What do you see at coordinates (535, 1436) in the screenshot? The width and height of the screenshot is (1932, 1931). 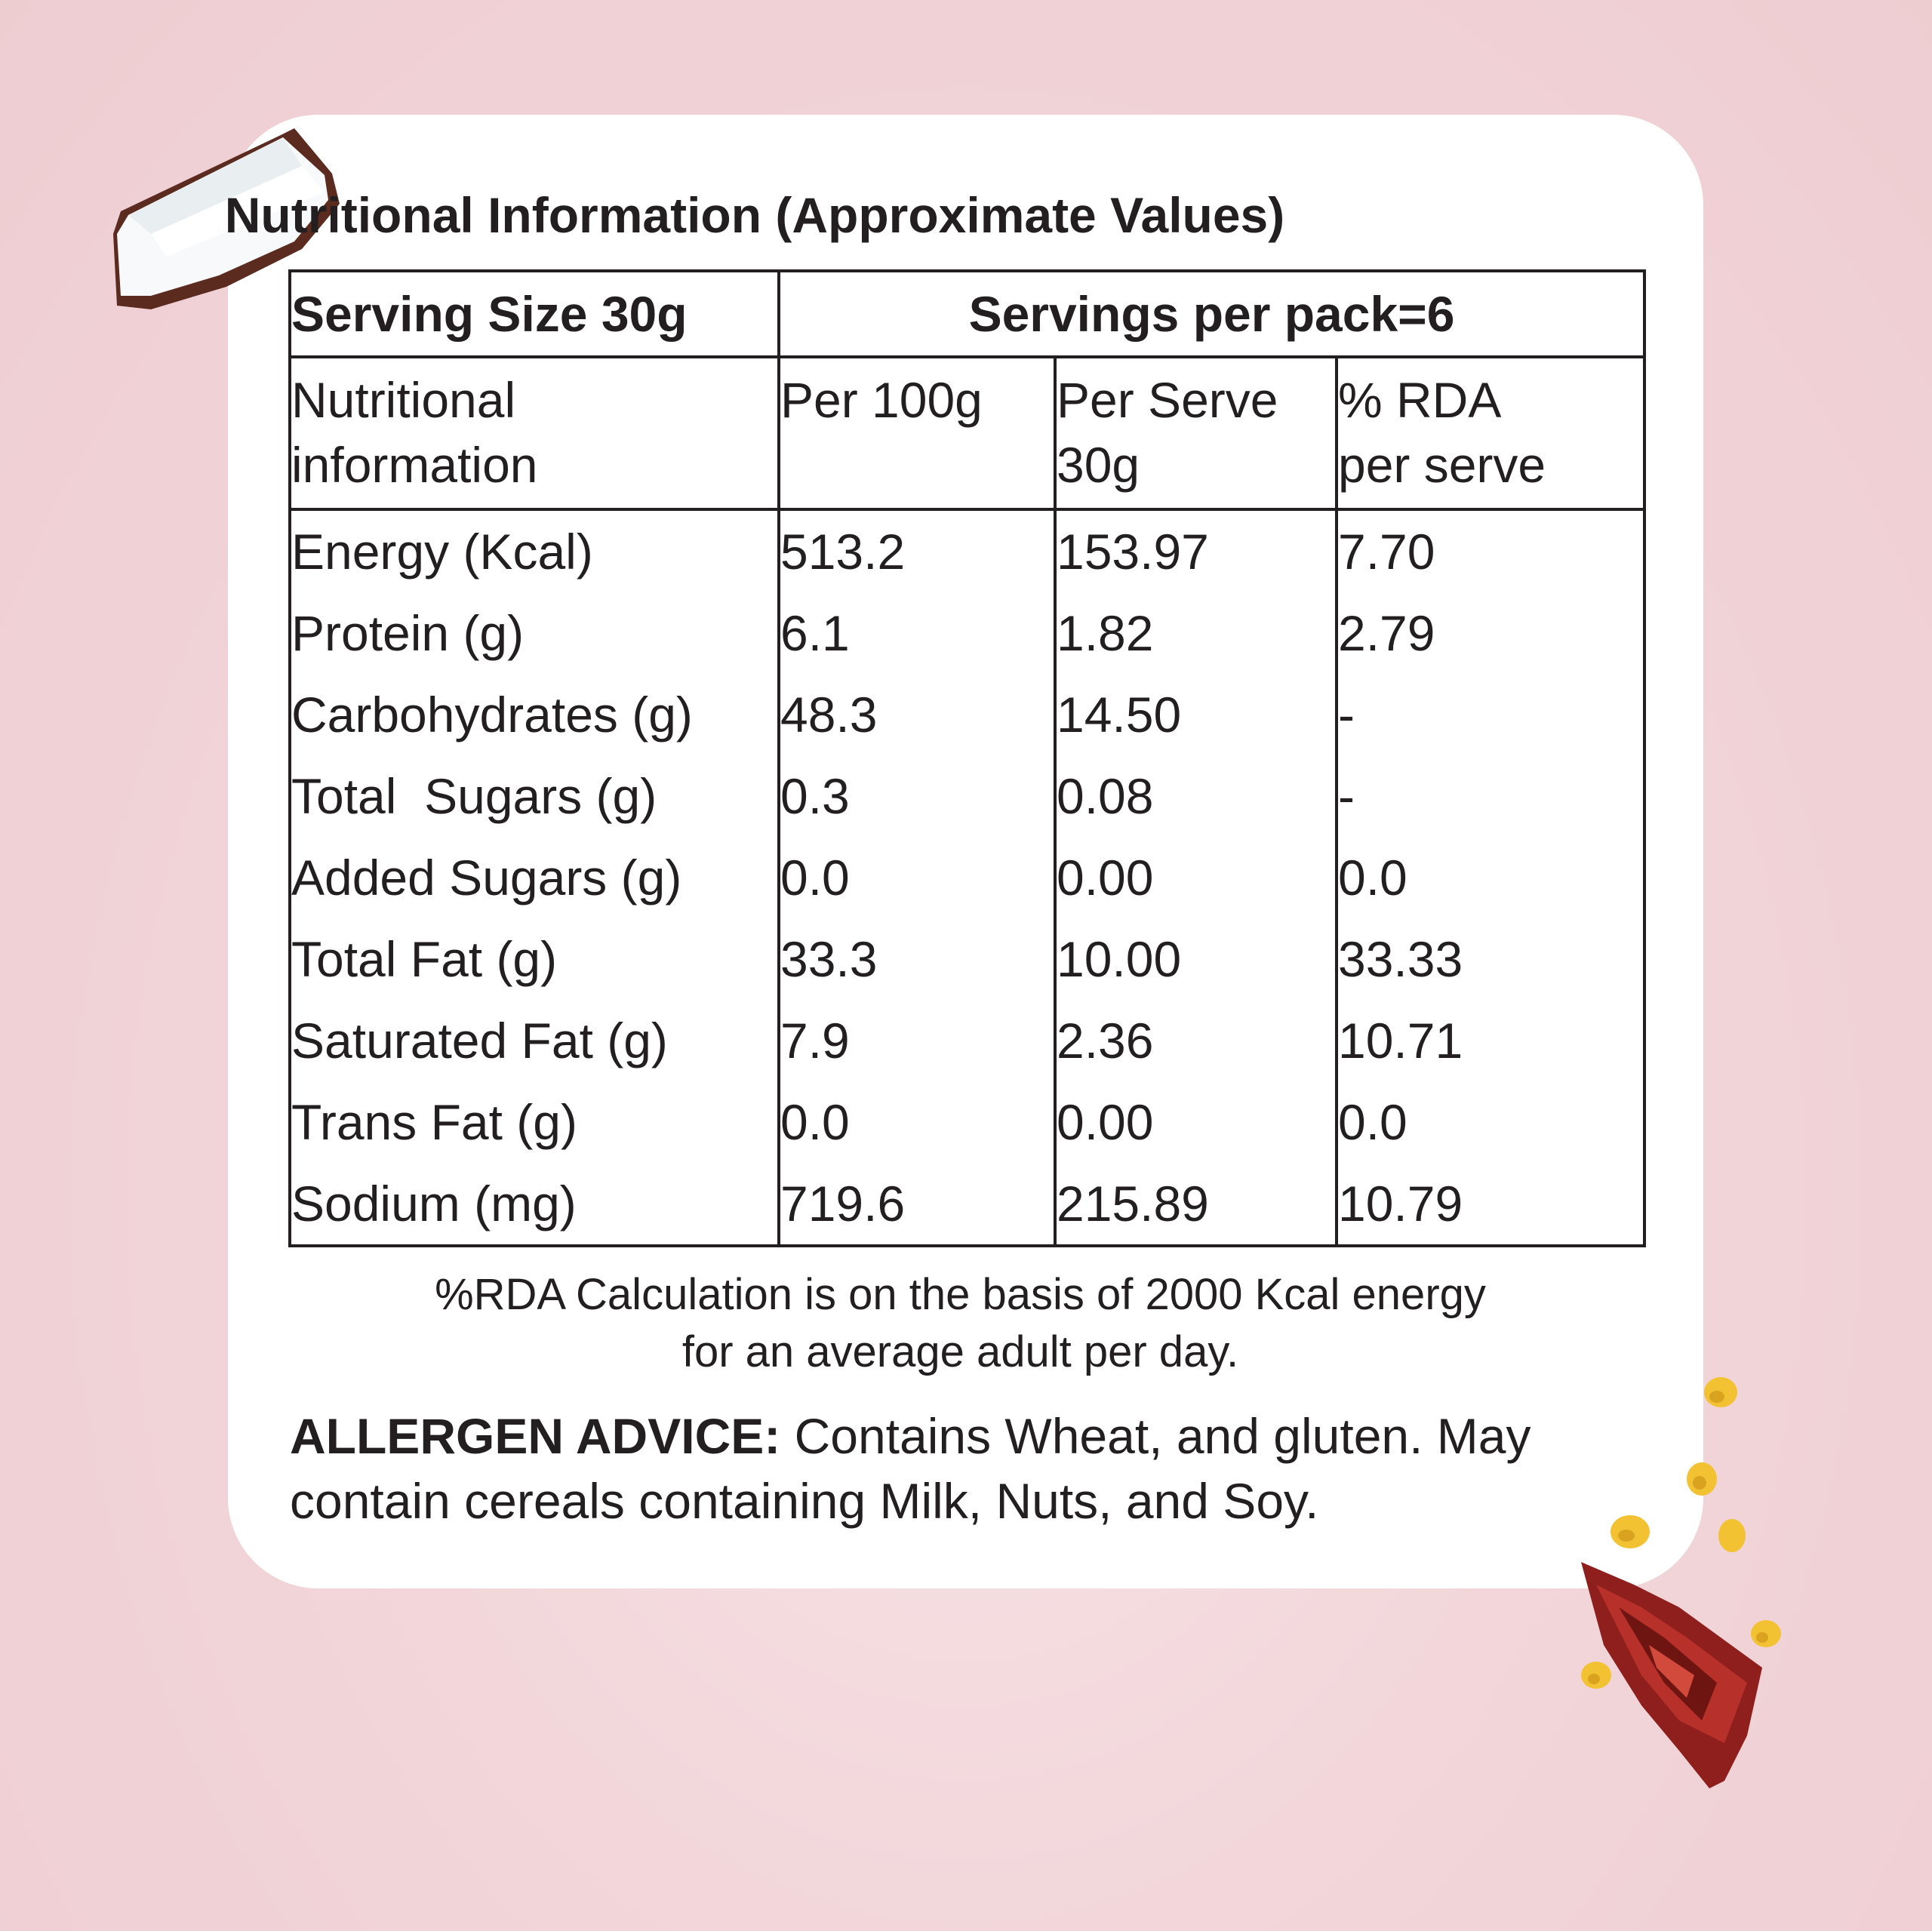 I see `allergen-label: ALLERGEN ADVICE:` at bounding box center [535, 1436].